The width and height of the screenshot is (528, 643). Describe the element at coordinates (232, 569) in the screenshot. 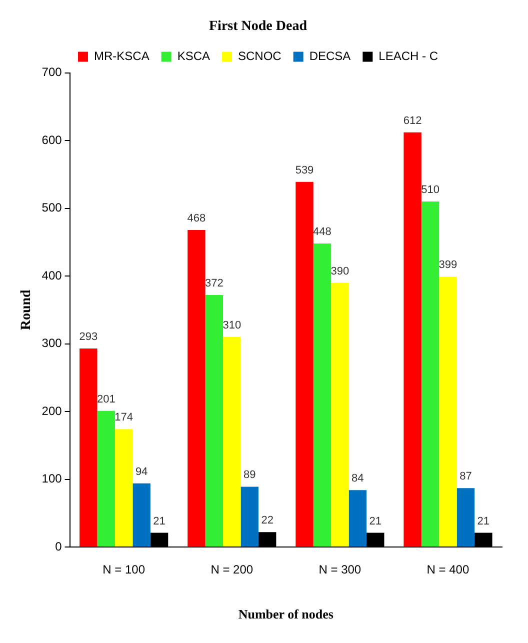

I see `x-tick-label: N = 200` at that location.